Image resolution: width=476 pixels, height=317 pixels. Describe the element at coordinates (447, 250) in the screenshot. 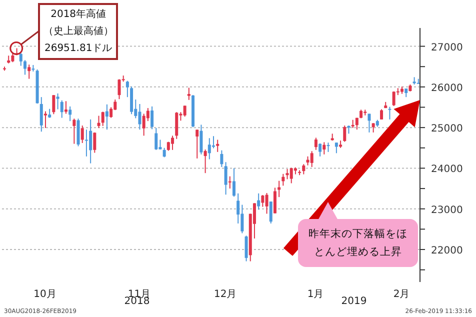

I see `y-tick-label: 22000` at that location.